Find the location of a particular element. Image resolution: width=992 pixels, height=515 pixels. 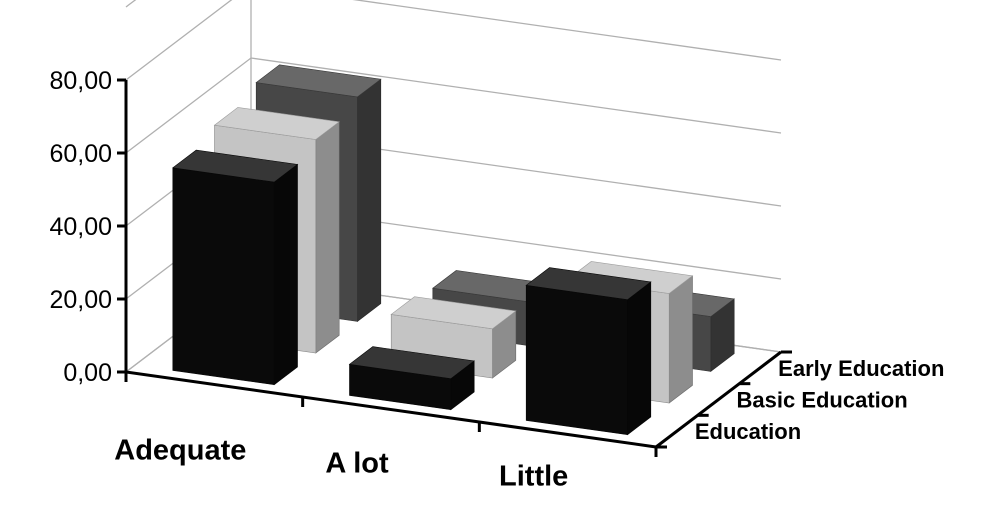

series-label-early-education: Early Education is located at coordinates (861, 368).